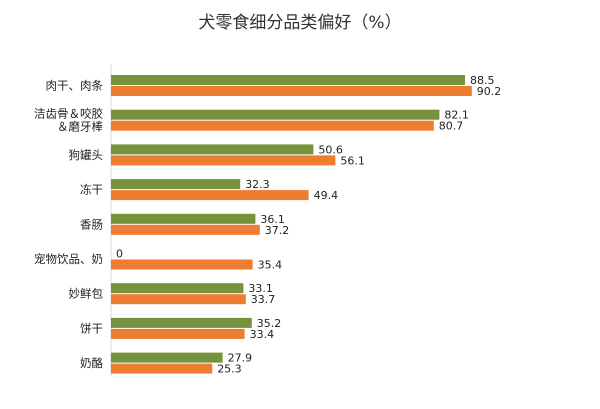 The width and height of the screenshot is (600, 409). What do you see at coordinates (86, 155) in the screenshot?
I see `category-label: 狗罐头` at bounding box center [86, 155].